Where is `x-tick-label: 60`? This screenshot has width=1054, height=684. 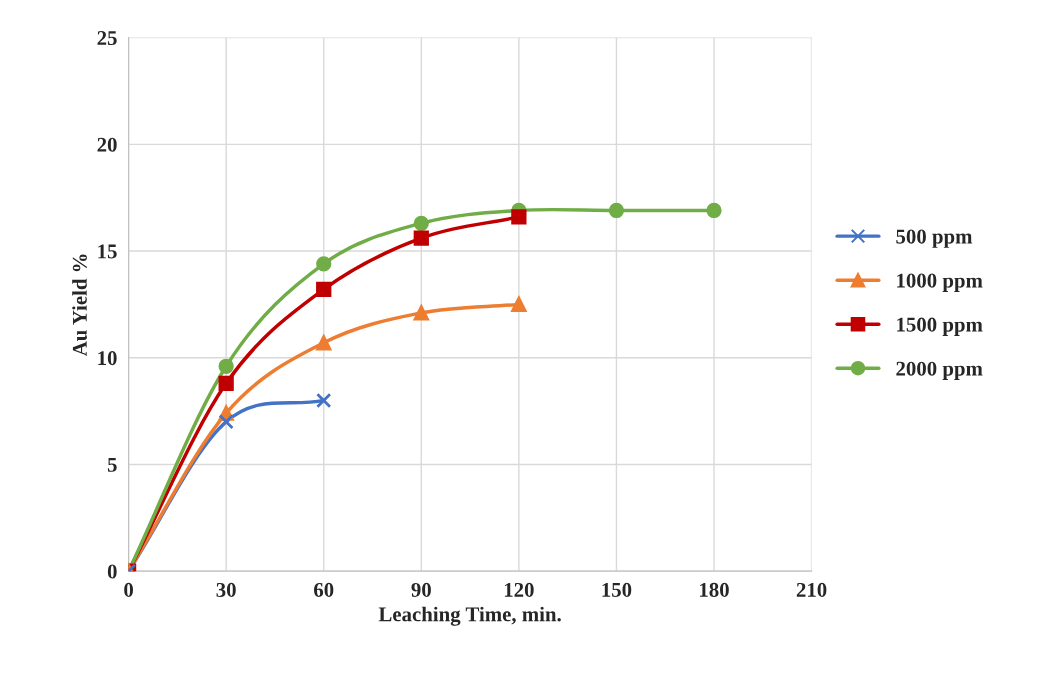
x-tick-label: 60 is located at coordinates (324, 589).